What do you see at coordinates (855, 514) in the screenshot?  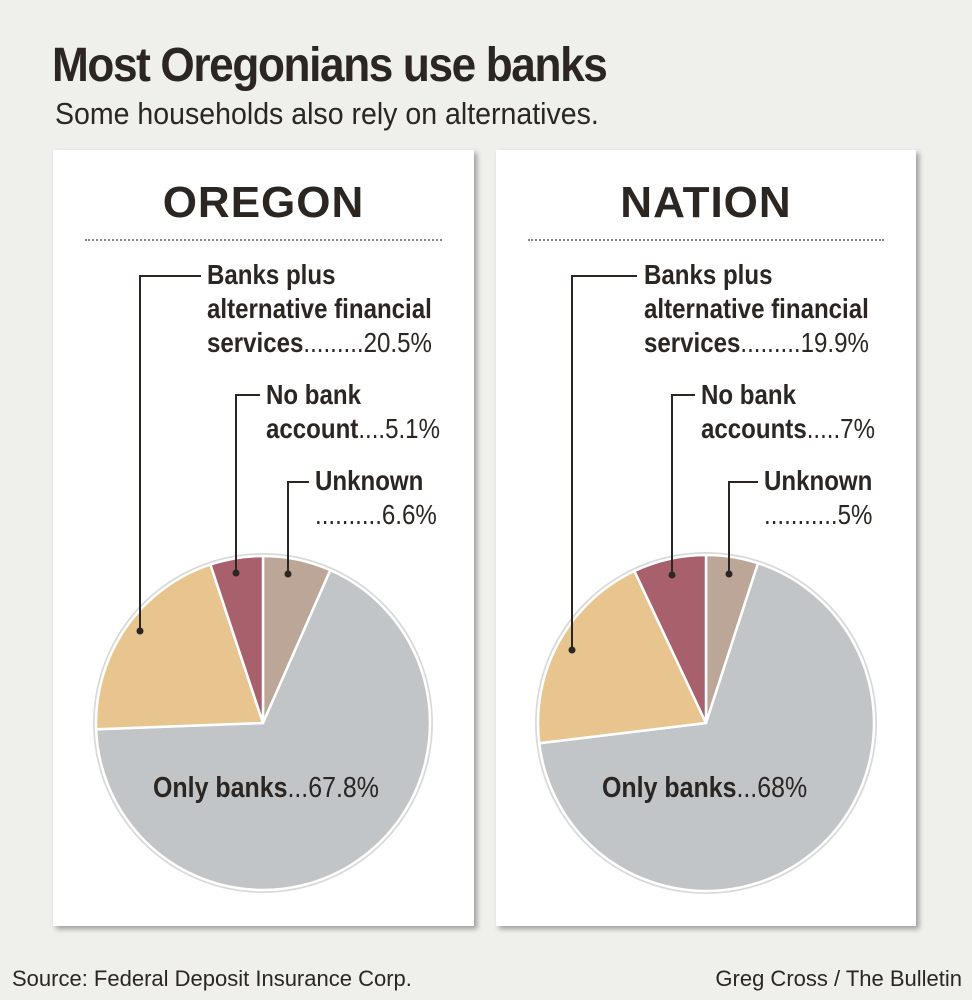 I see `nation-label-unknown-value: 5%` at bounding box center [855, 514].